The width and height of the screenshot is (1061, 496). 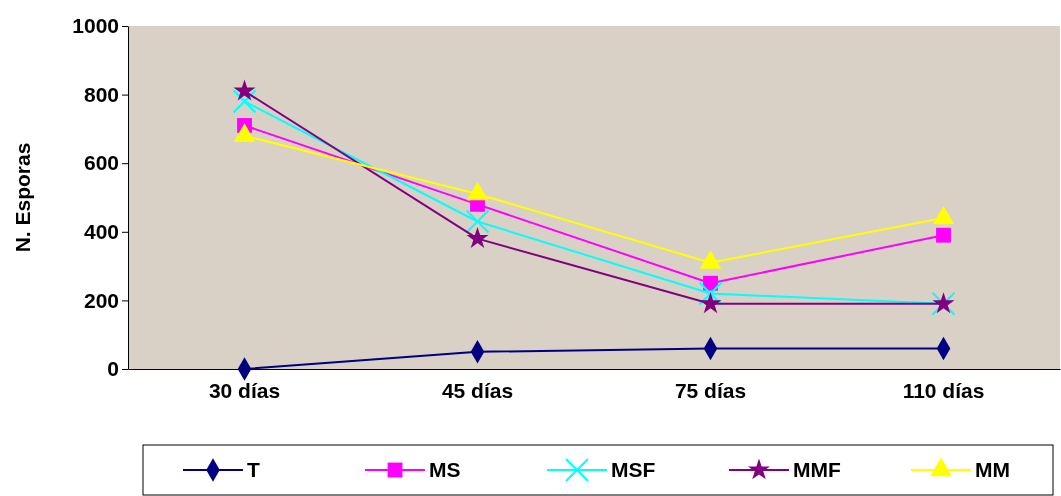 I want to click on legend-label: MSF, so click(x=633, y=469).